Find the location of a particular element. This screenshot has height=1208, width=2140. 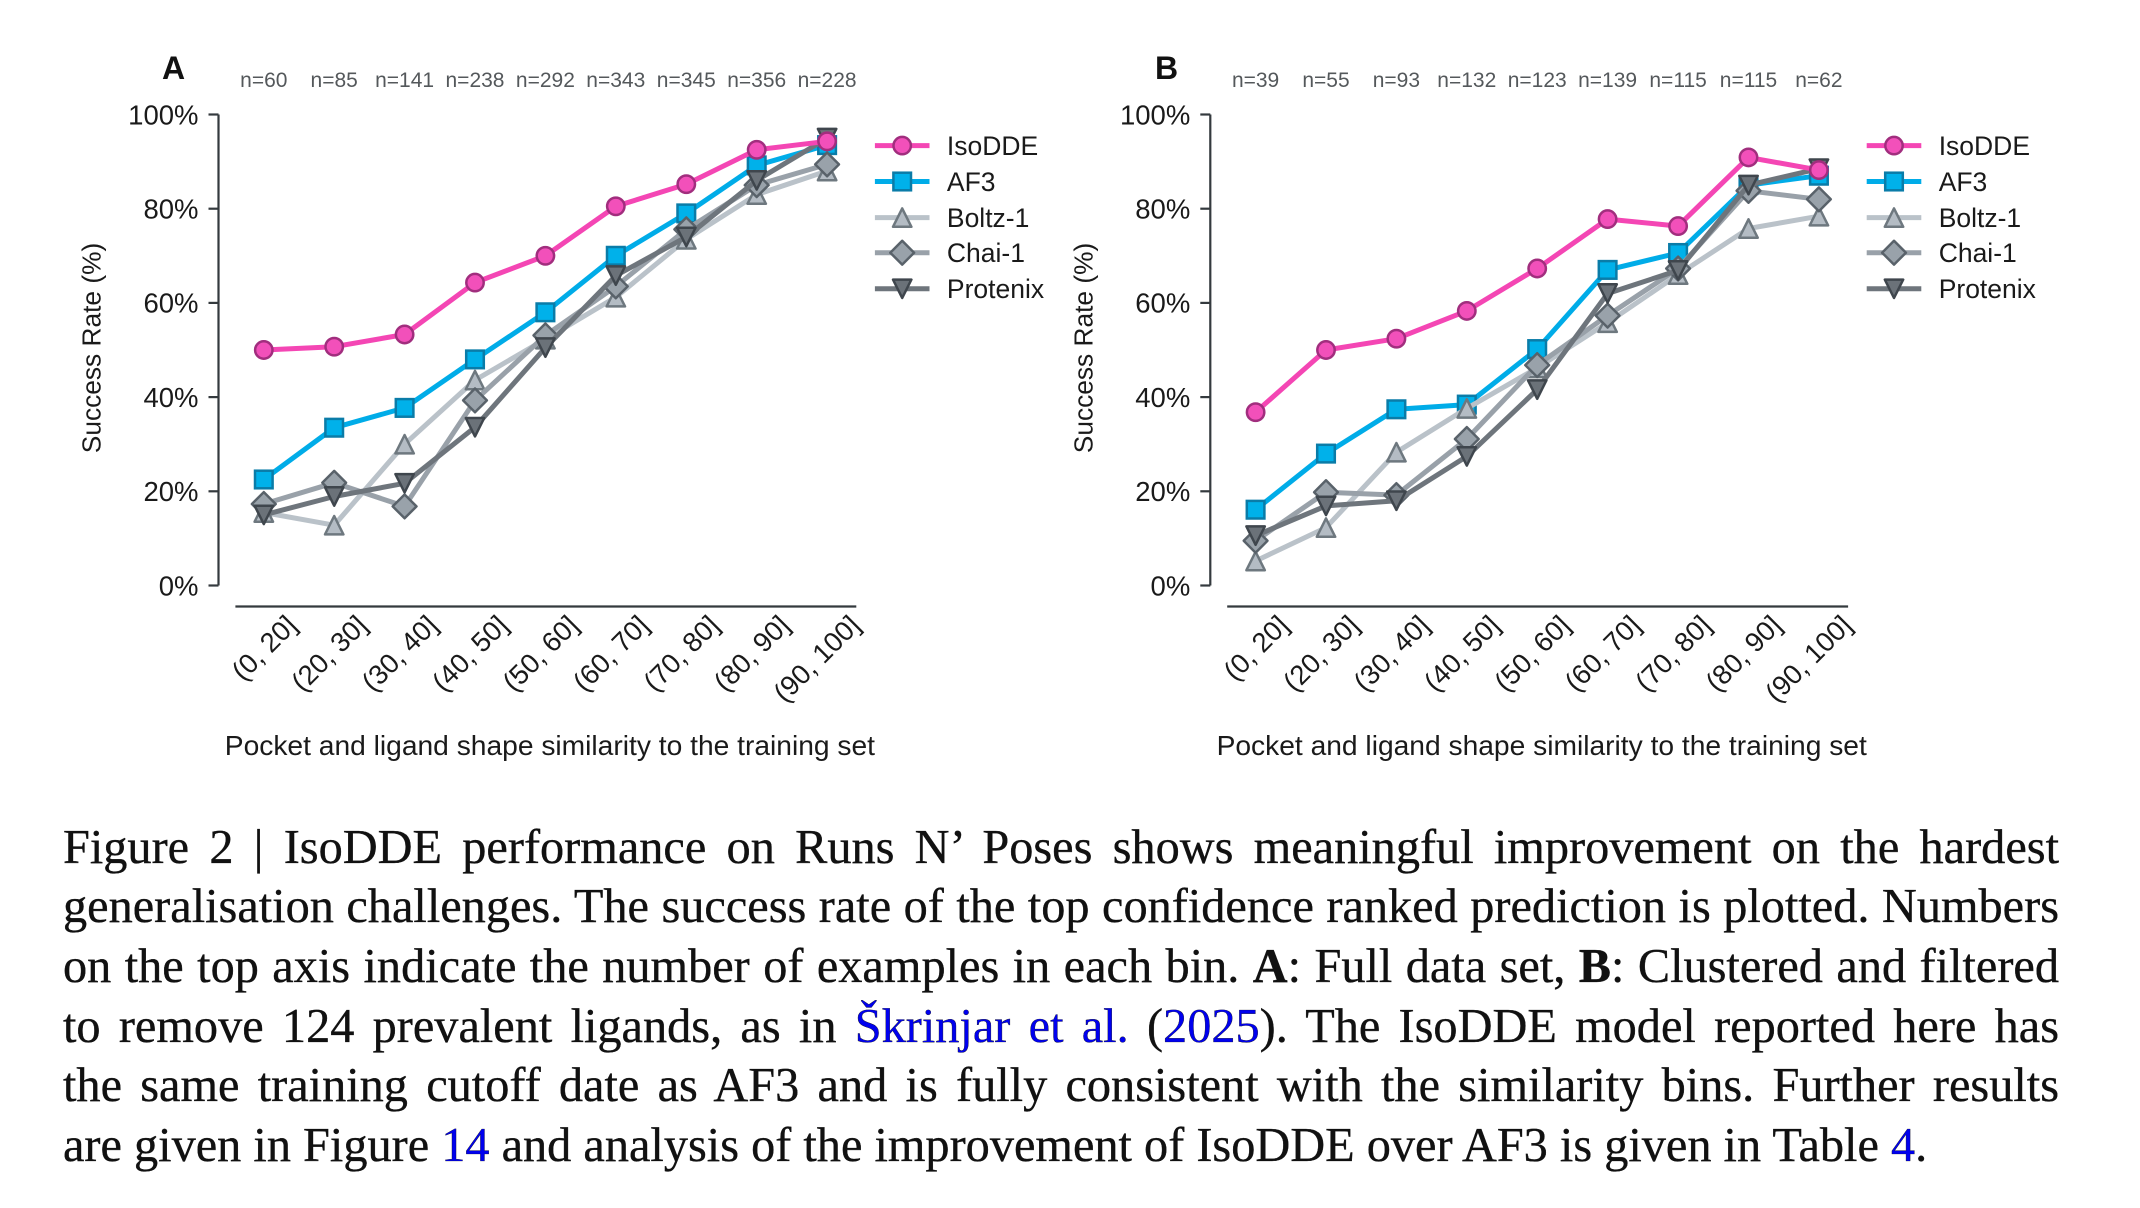

svg-text: n=356 is located at coordinates (756, 80).